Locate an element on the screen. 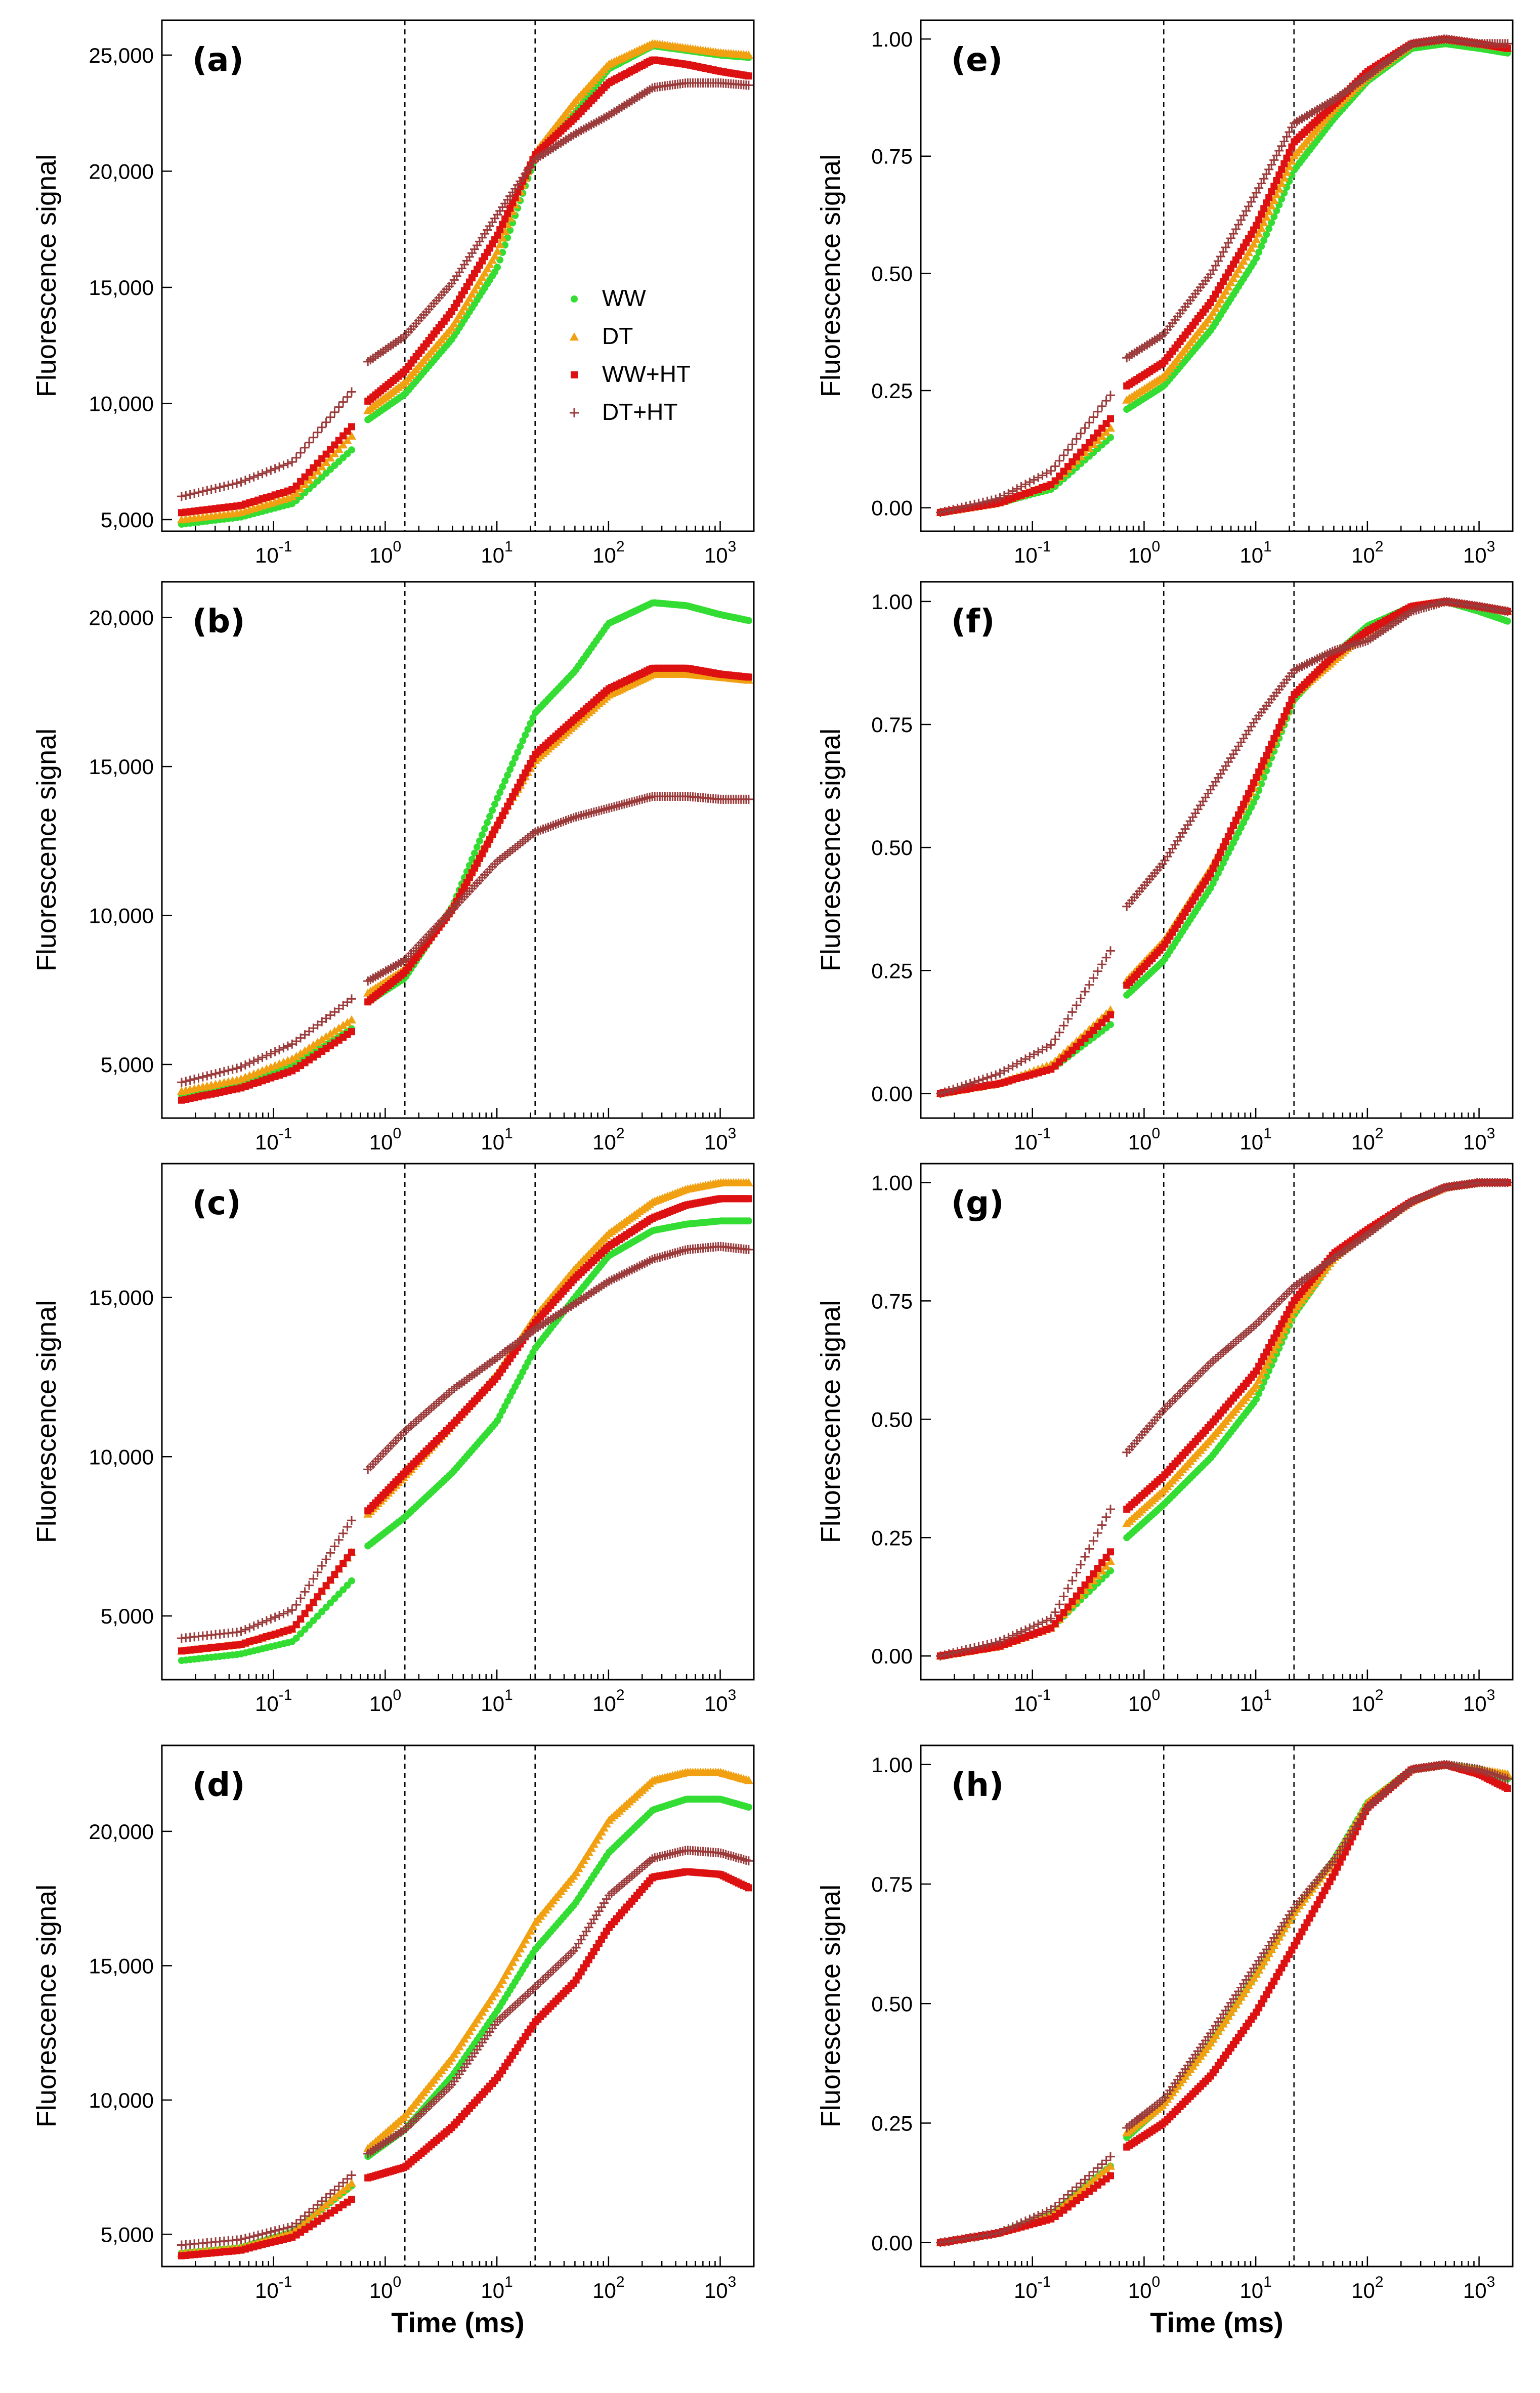 Image resolution: width=1540 pixels, height=2393 pixels. y-tick-label: 20,000 is located at coordinates (121, 1832).